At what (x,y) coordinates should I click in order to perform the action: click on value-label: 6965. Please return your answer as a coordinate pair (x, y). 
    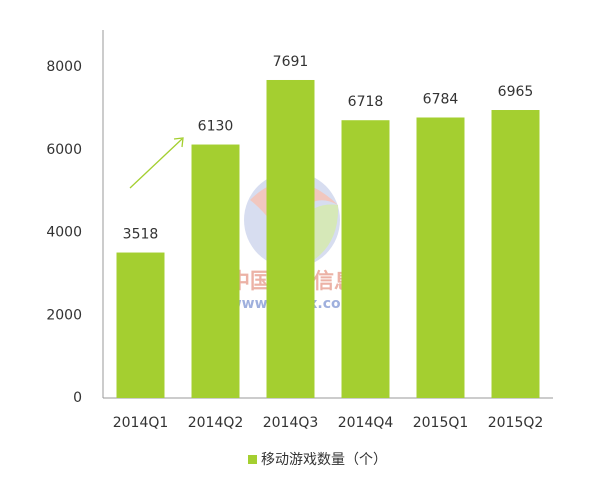
    Looking at the image, I should click on (516, 92).